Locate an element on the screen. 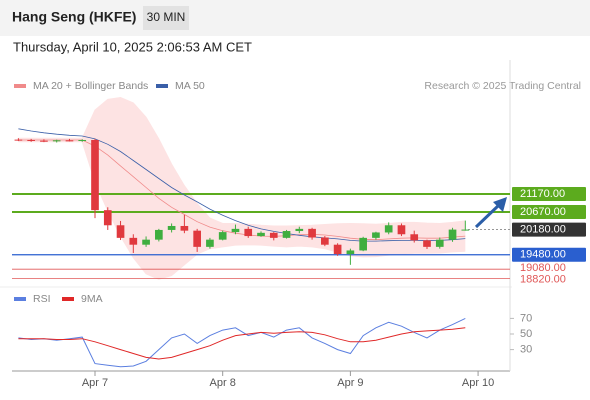  interval-button is located at coordinates (166, 18).